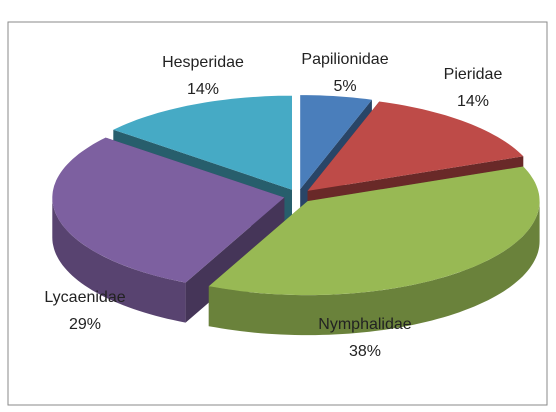  Describe the element at coordinates (365, 351) in the screenshot. I see `slice-value-label: 38%` at that location.